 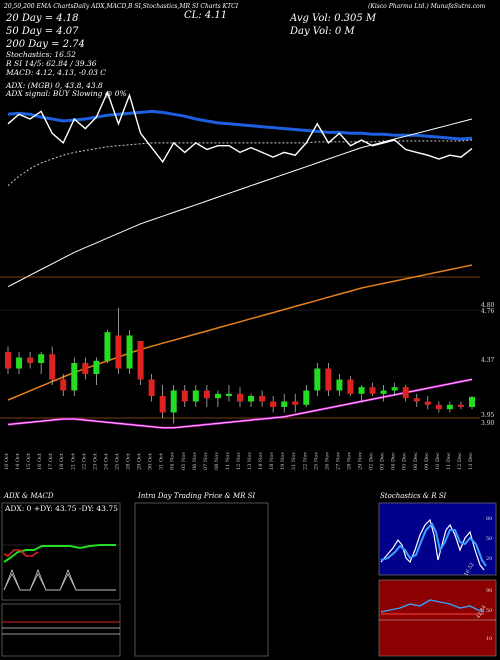 What do you see at coordinates (250, 461) in the screenshot?
I see `date-tick-label: 13 Nov` at bounding box center [250, 461].